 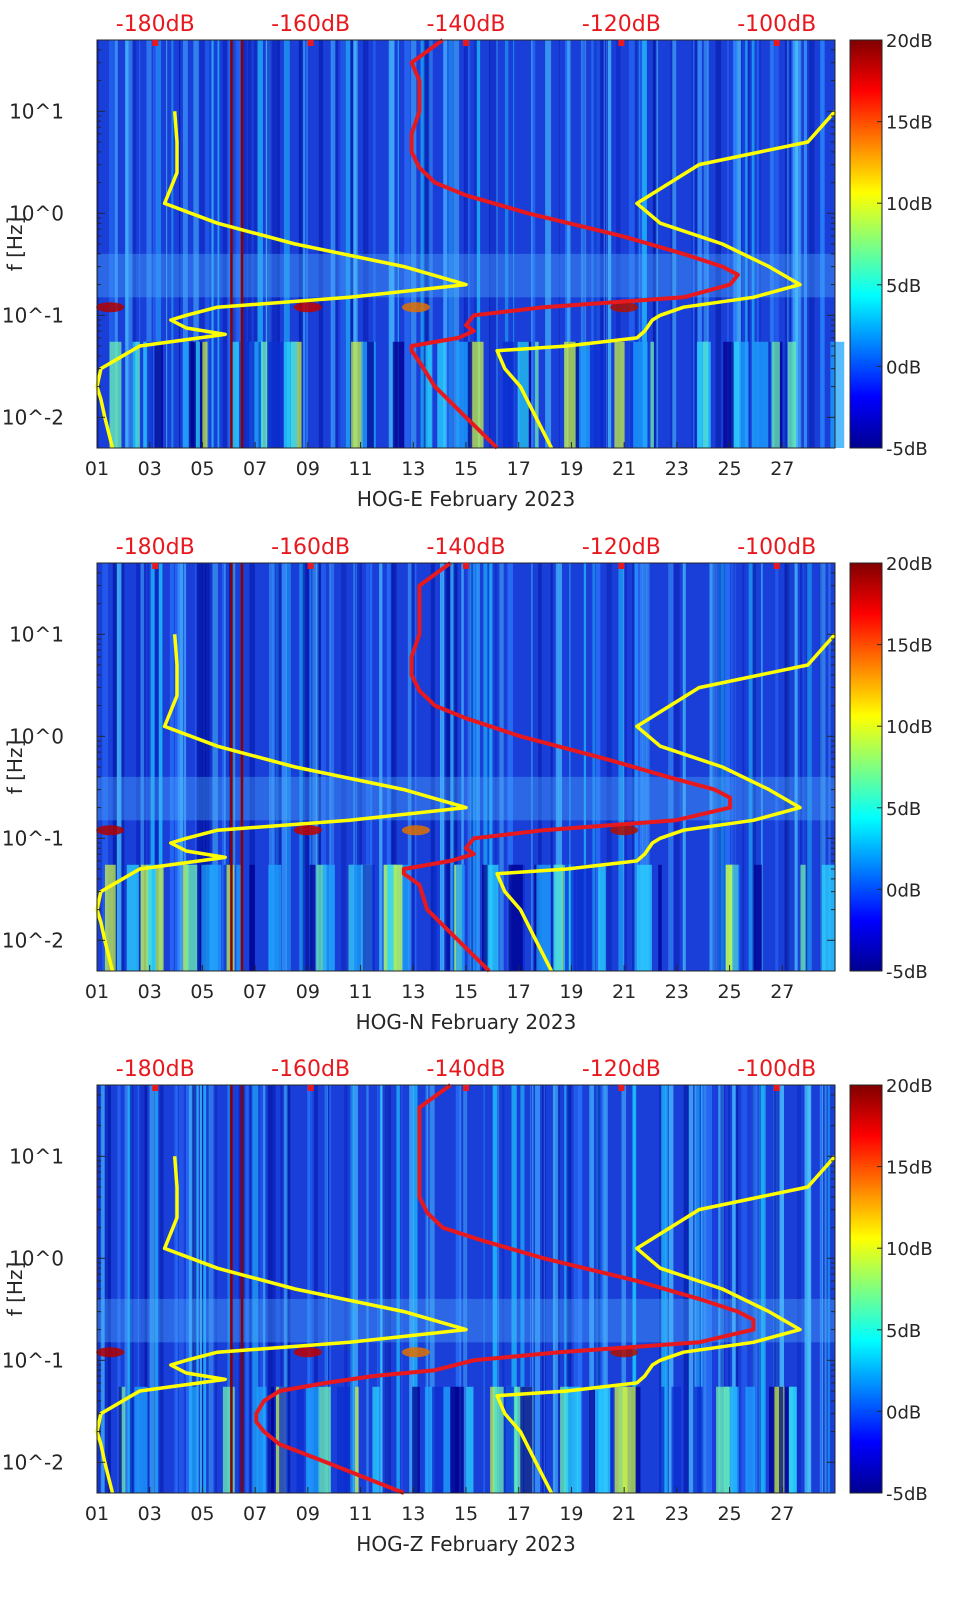 What do you see at coordinates (36, 111) in the screenshot?
I see `y-tick-label: 10^1` at bounding box center [36, 111].